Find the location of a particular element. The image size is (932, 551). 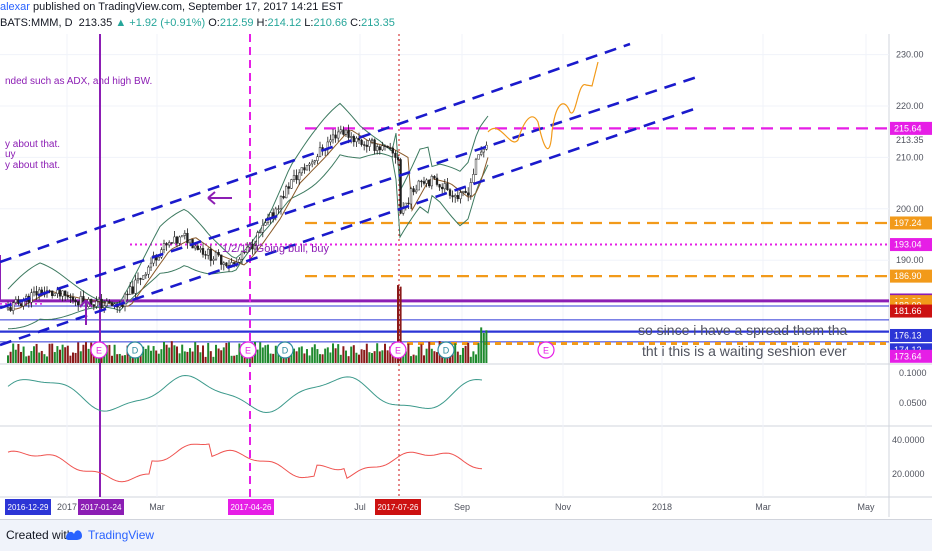

event-marker-label: D is located at coordinates (135, 351).